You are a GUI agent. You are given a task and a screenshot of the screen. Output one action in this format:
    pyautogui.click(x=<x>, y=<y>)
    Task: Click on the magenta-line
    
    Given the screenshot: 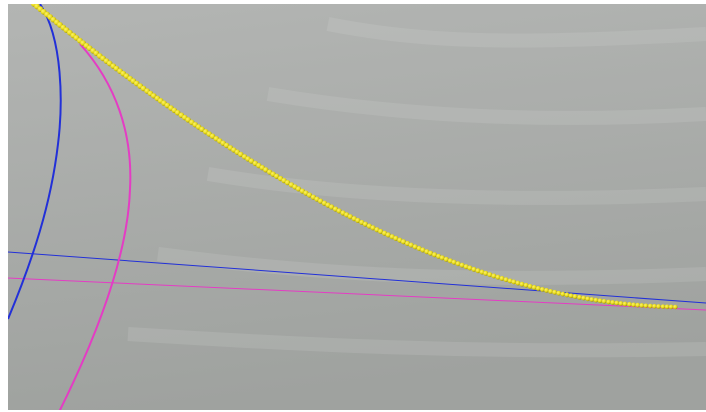 What is the action you would take?
    pyautogui.click(x=357, y=294)
    